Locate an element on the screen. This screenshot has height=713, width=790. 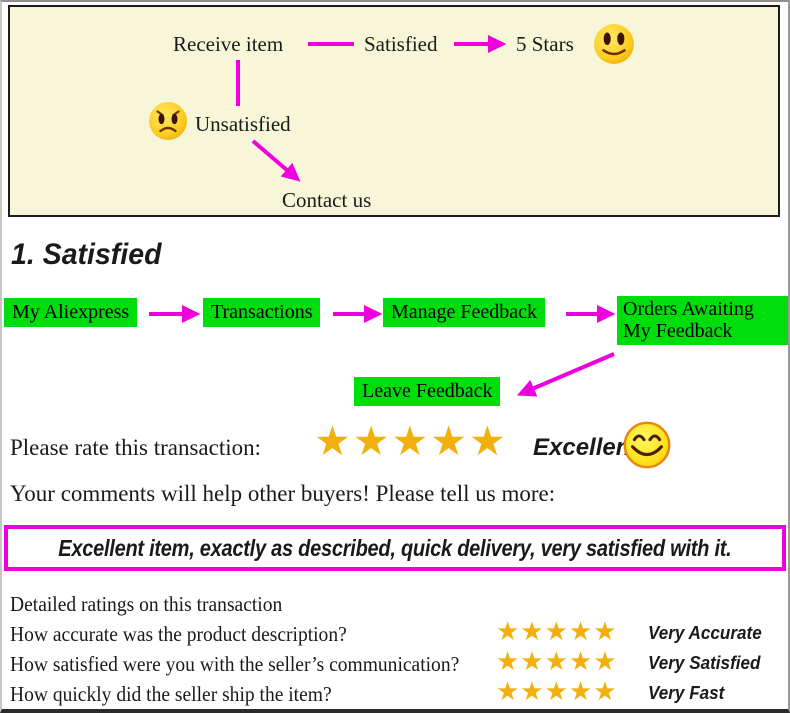
stars-communication: ★★★★★ is located at coordinates (557, 662).